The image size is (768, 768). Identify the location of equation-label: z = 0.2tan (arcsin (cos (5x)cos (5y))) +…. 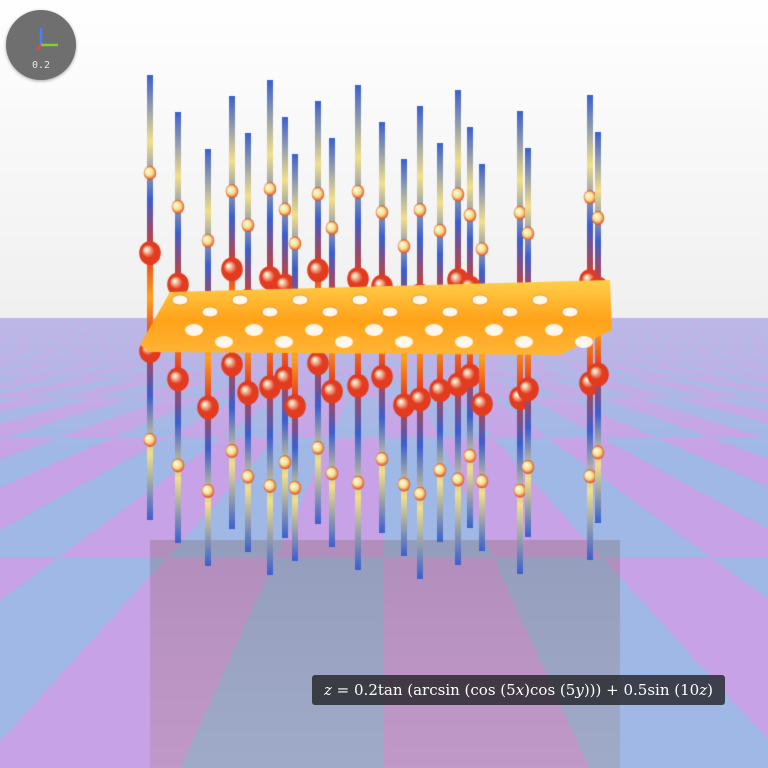
(518, 690).